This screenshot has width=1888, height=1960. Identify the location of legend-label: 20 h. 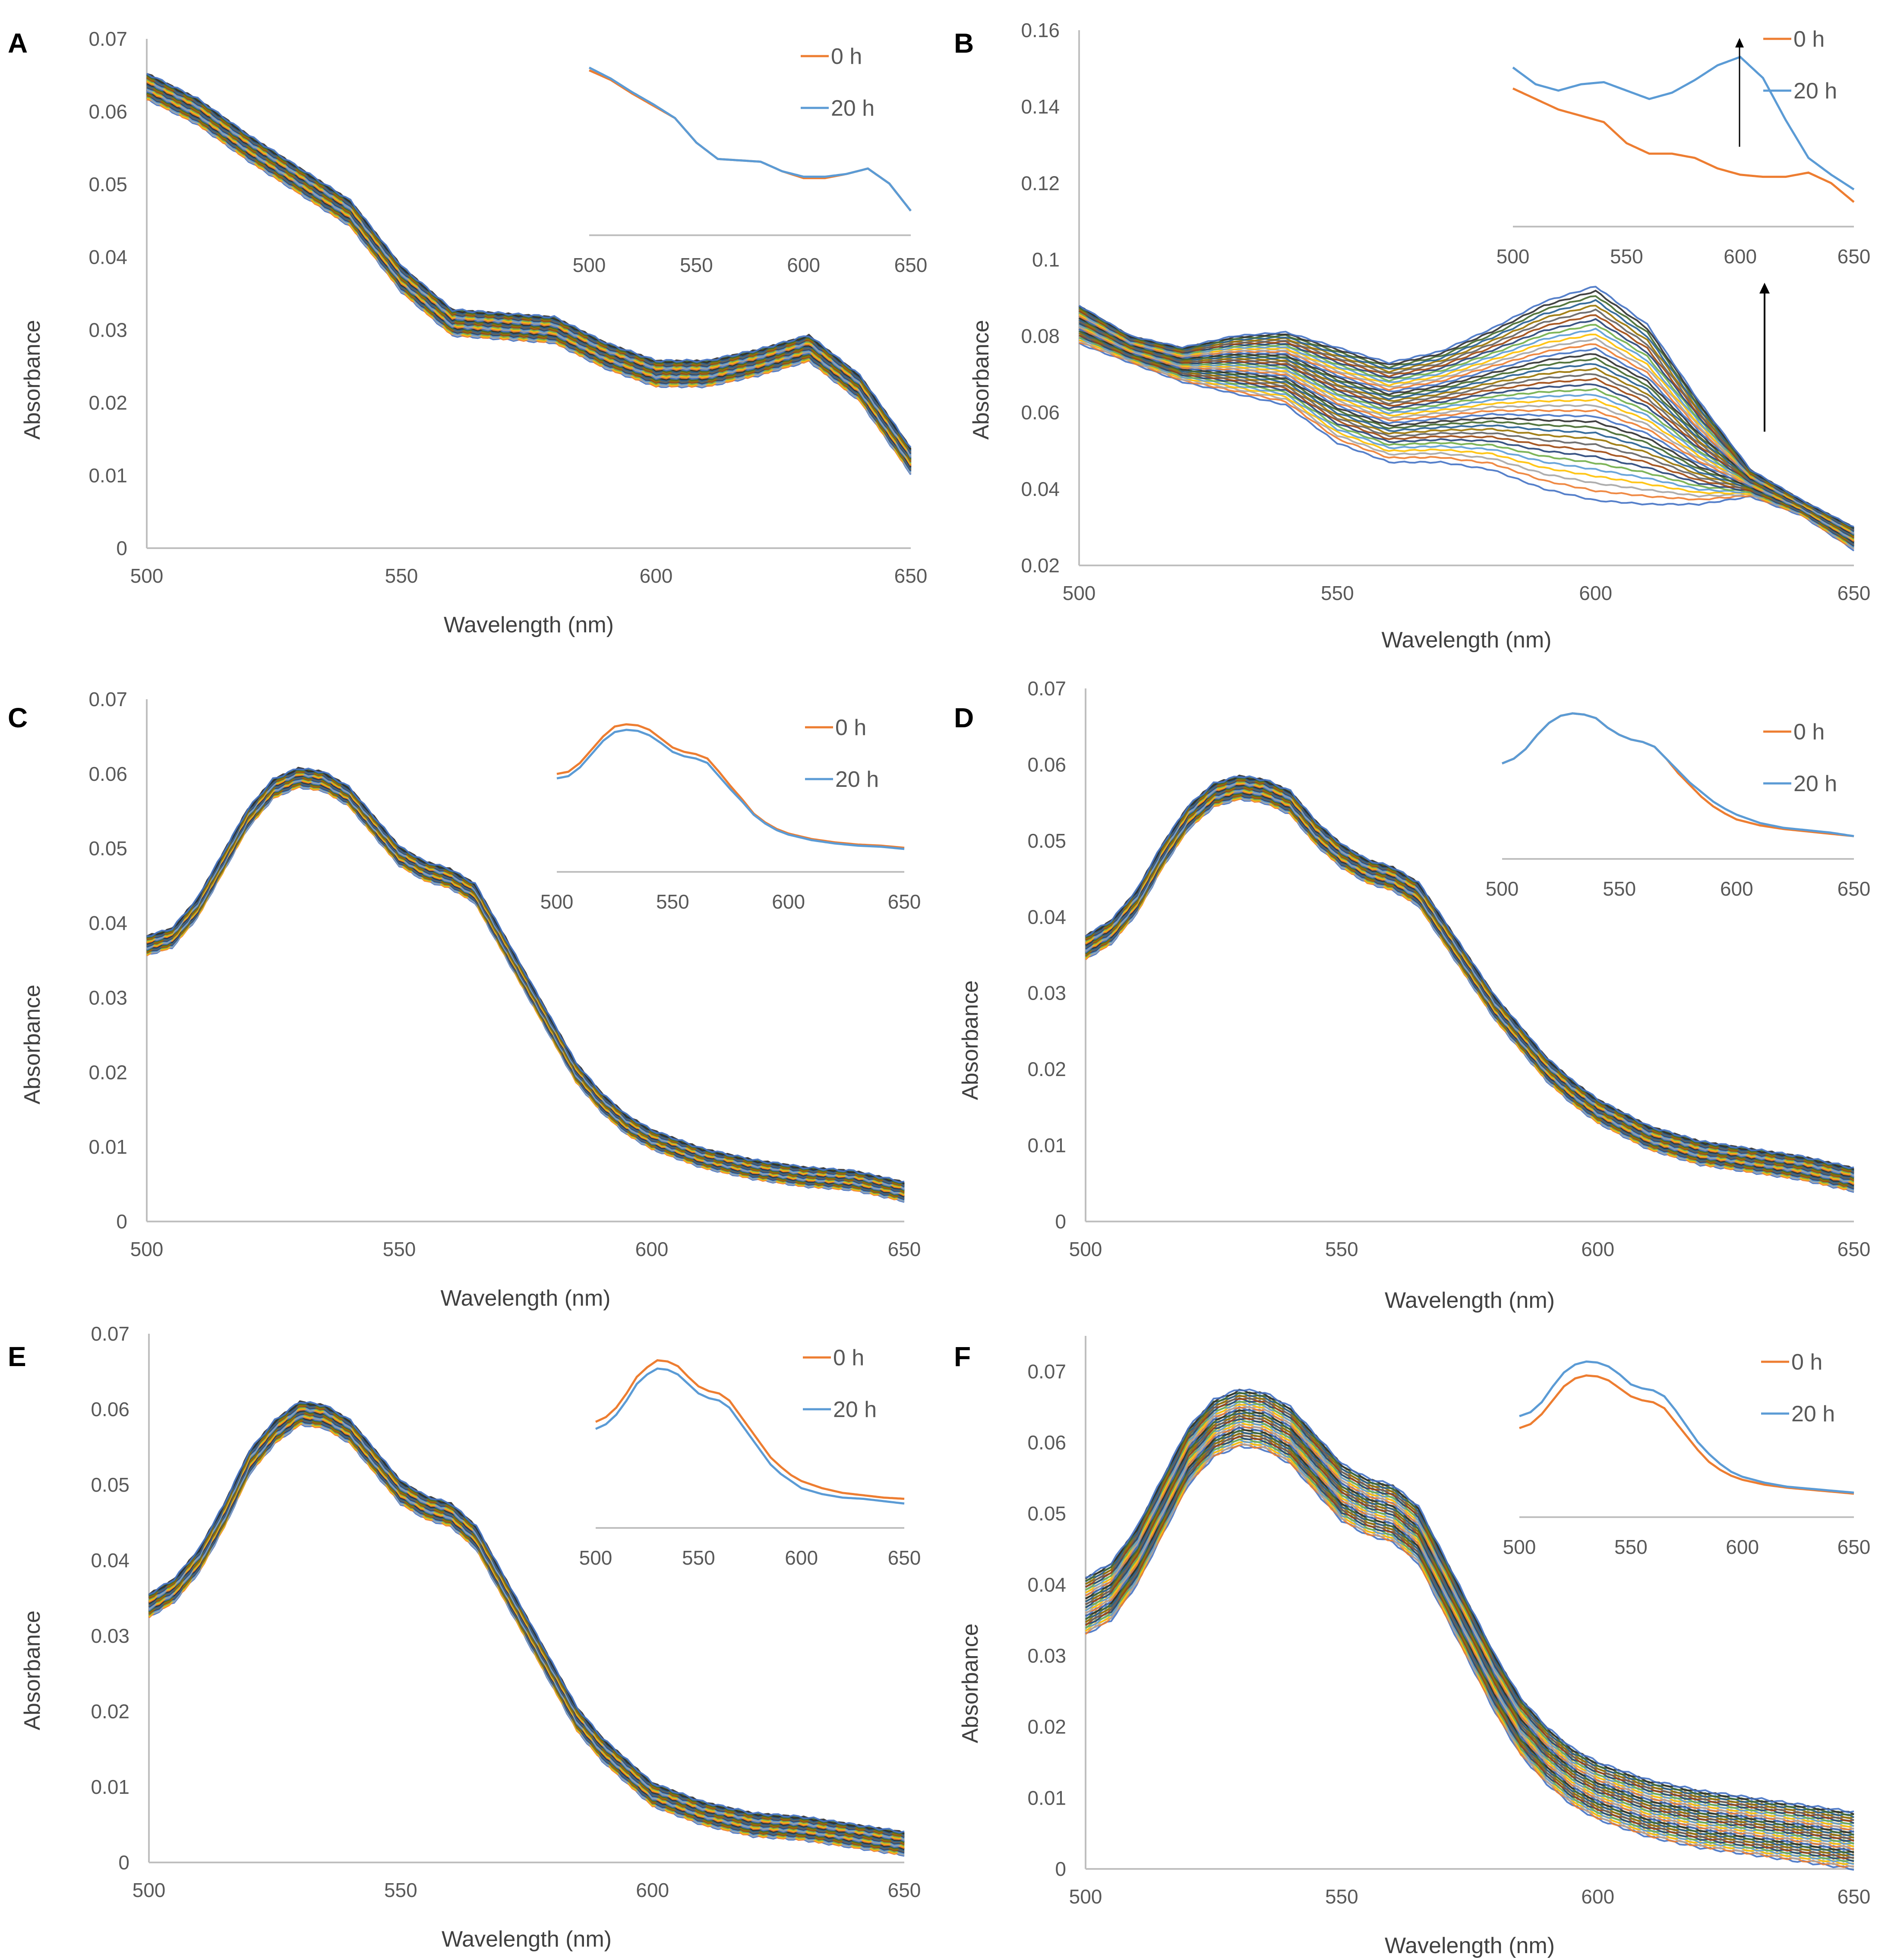
(853, 108).